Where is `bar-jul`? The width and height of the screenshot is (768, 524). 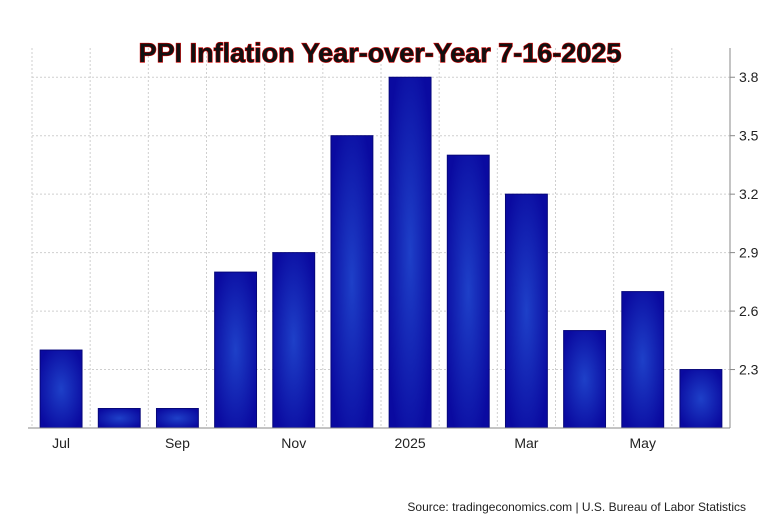 bar-jul is located at coordinates (61, 389).